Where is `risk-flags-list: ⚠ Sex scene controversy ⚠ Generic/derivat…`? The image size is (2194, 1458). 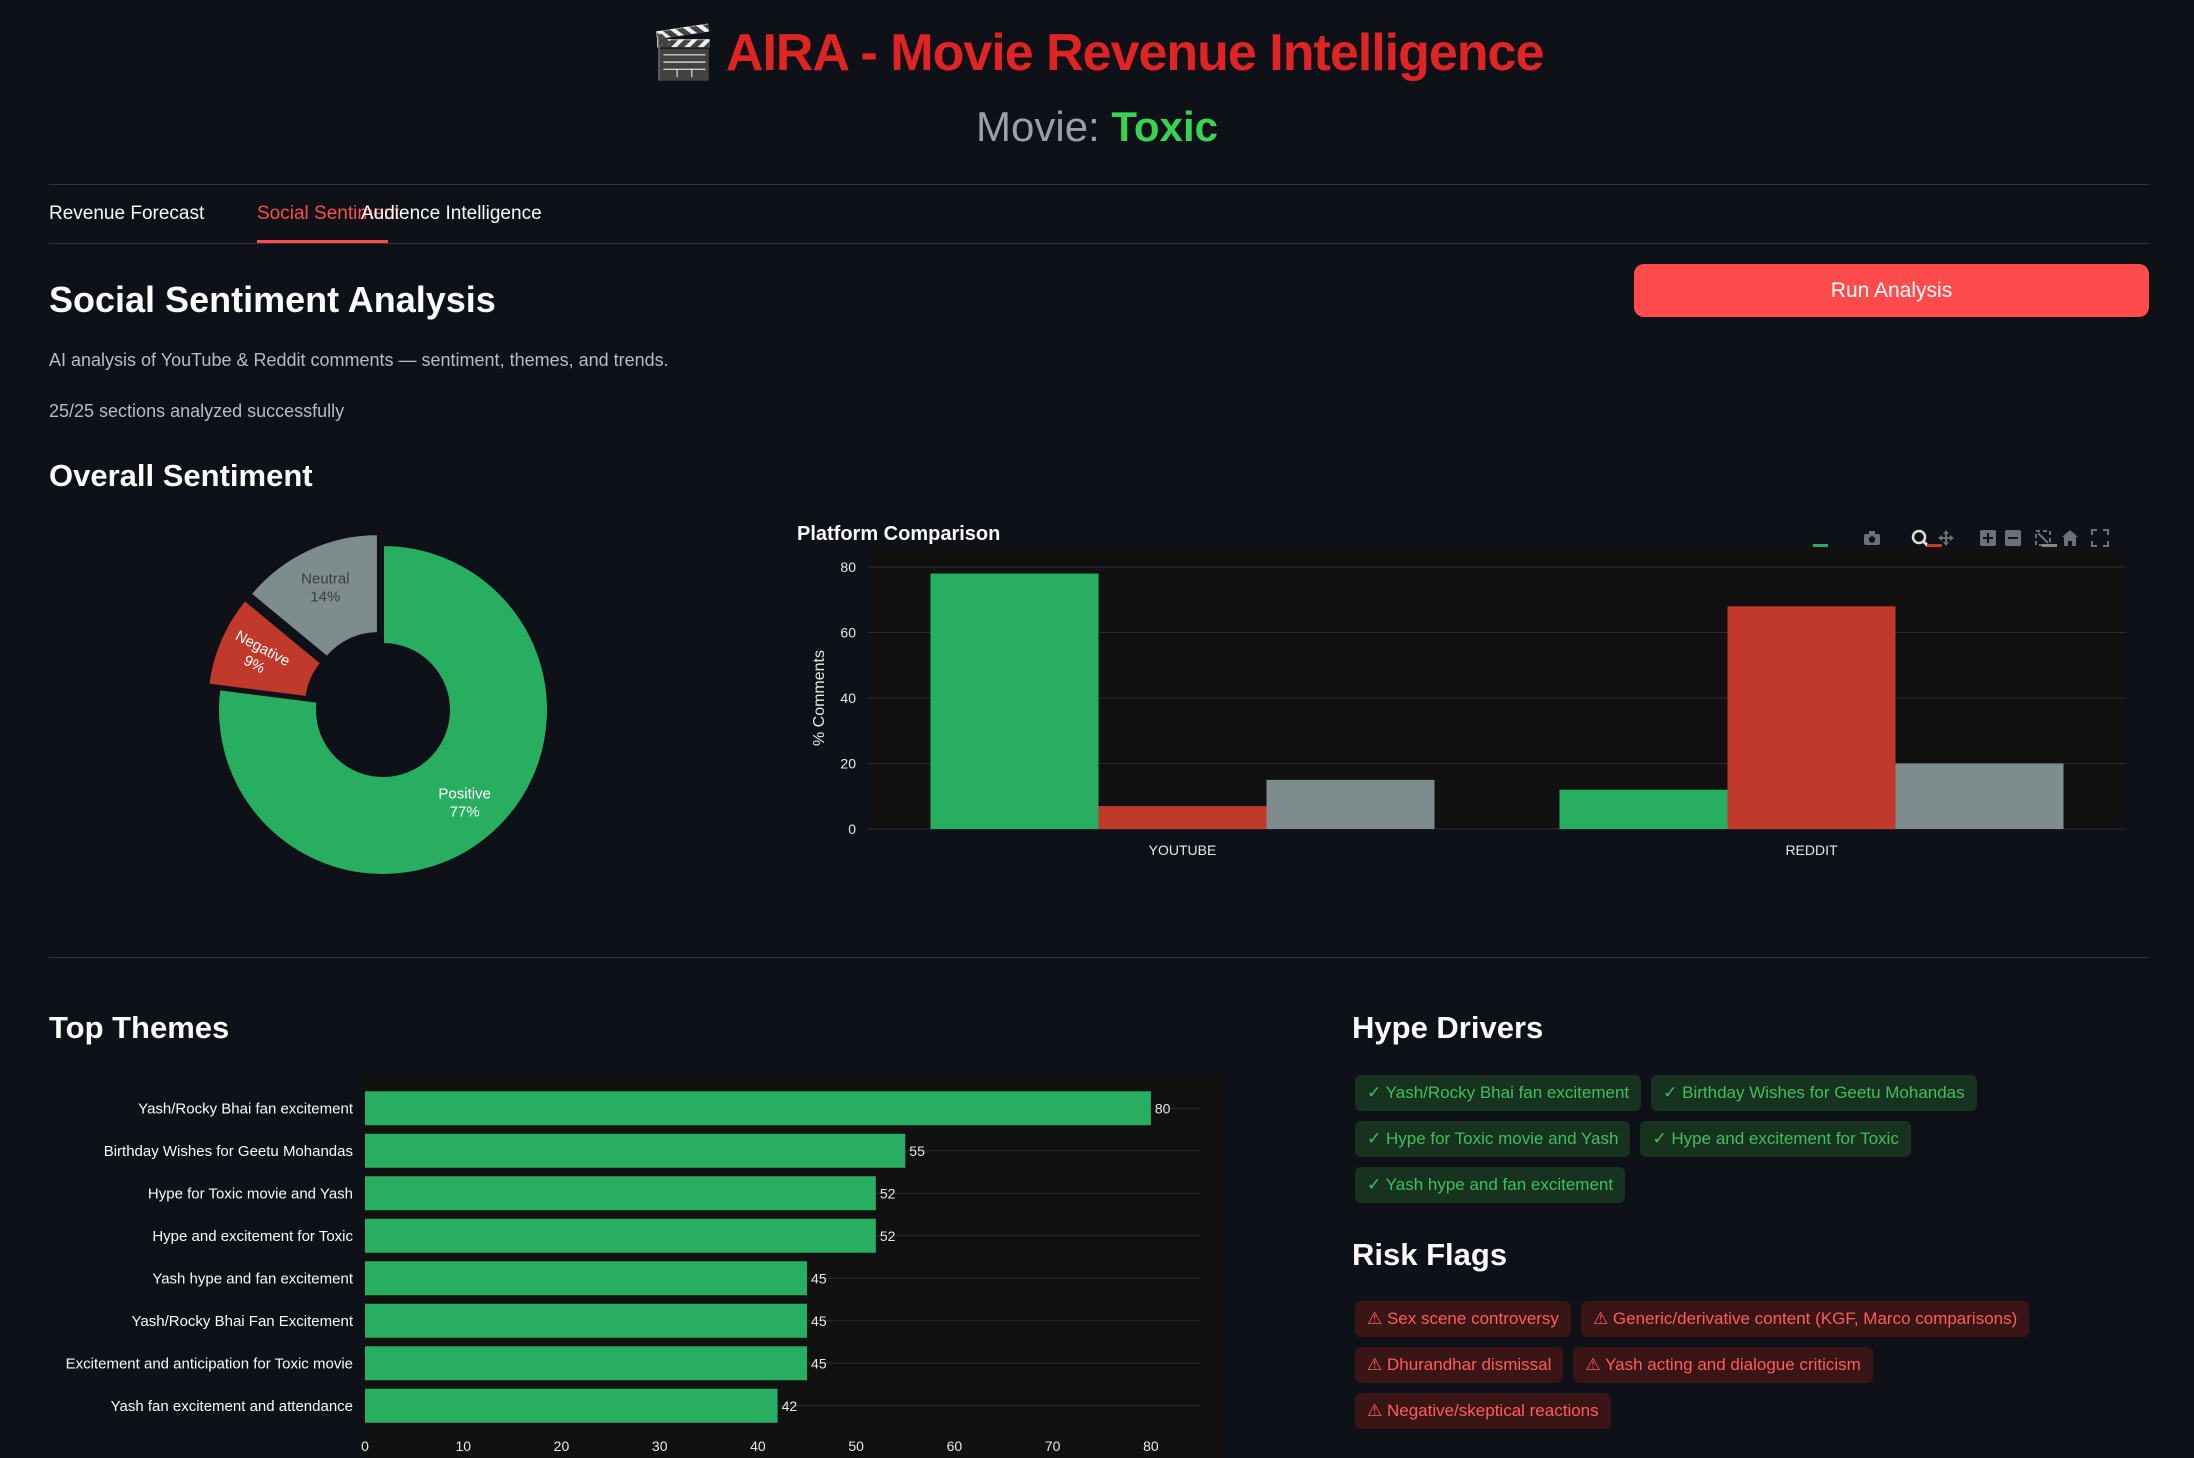 risk-flags-list: ⚠ Sex scene controversy ⚠ Generic/derivat… is located at coordinates (1715, 1370).